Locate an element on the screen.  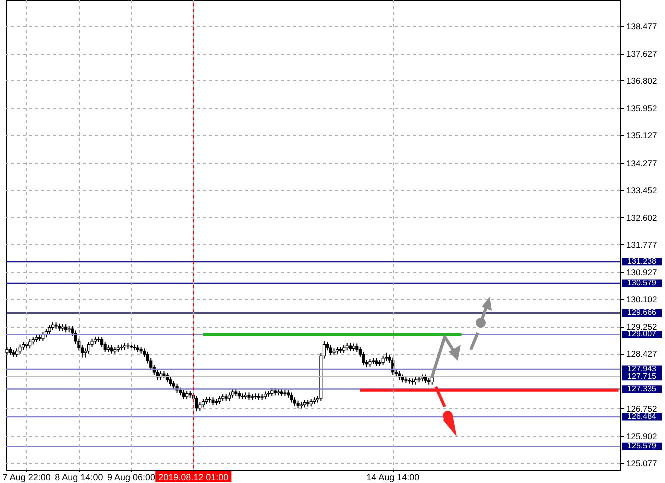
y-tick-label: 137.627 is located at coordinates (642, 54).